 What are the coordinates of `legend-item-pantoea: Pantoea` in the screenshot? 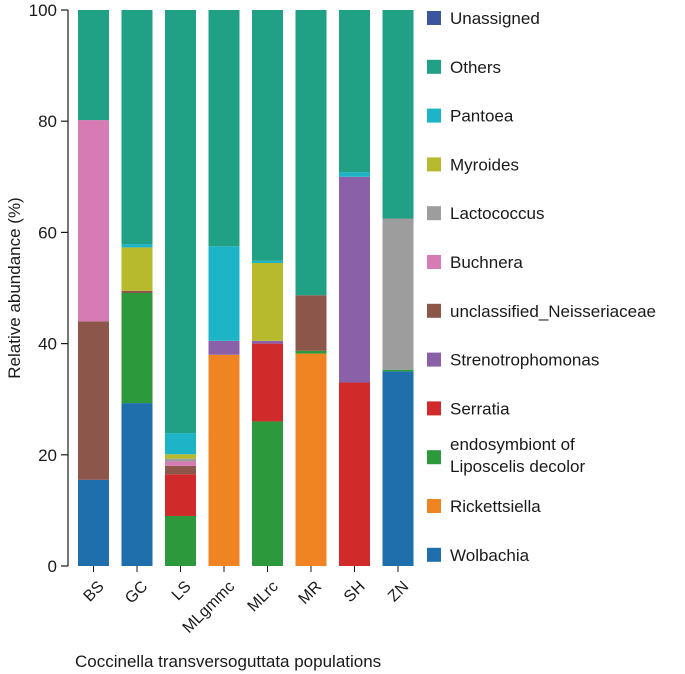 It's located at (470, 116).